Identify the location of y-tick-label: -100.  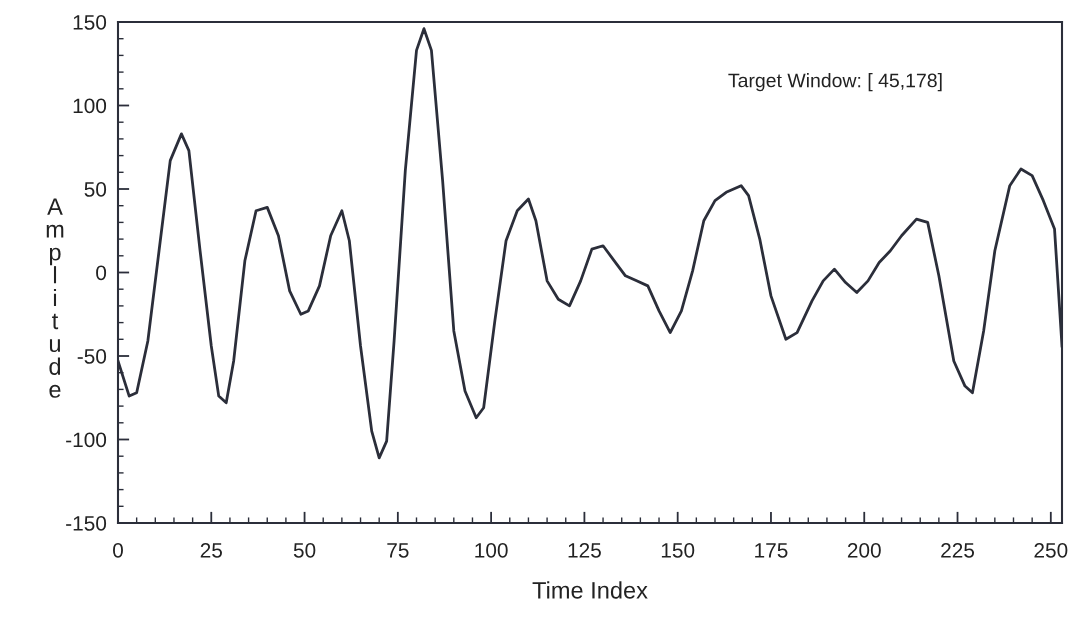
(86, 440).